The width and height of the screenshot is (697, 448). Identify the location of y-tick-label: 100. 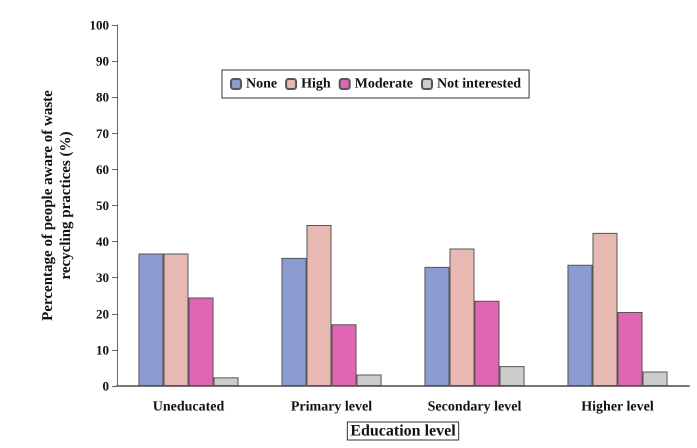
(99, 25).